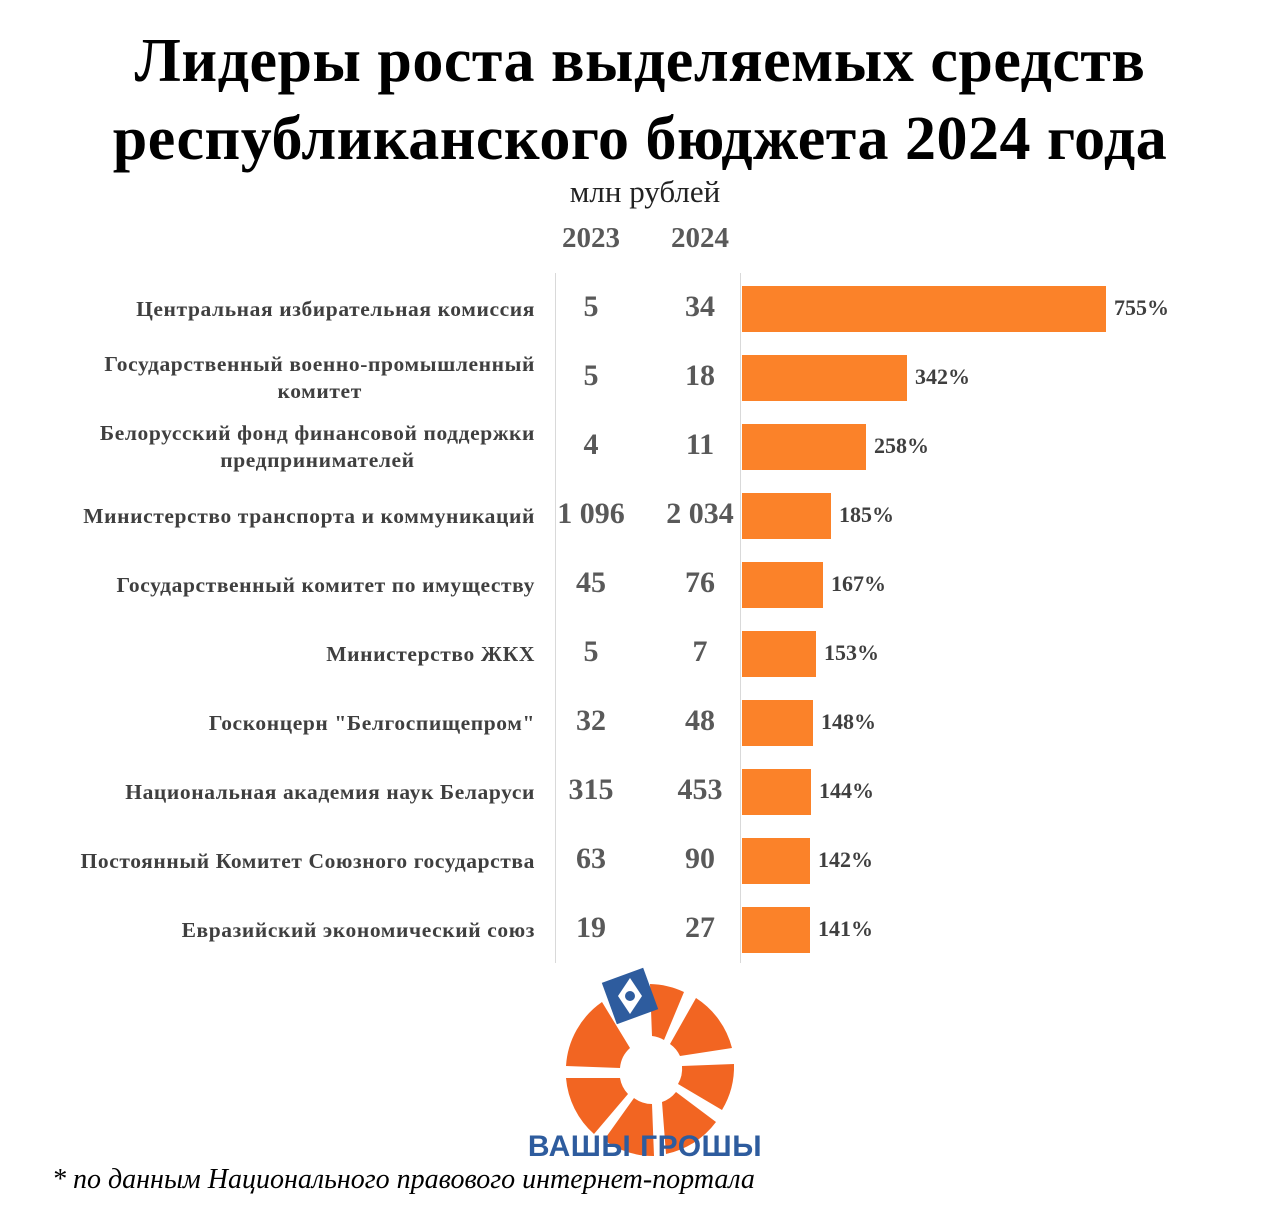 This screenshot has width=1280, height=1232. I want to click on growth-label: 167%, so click(858, 583).